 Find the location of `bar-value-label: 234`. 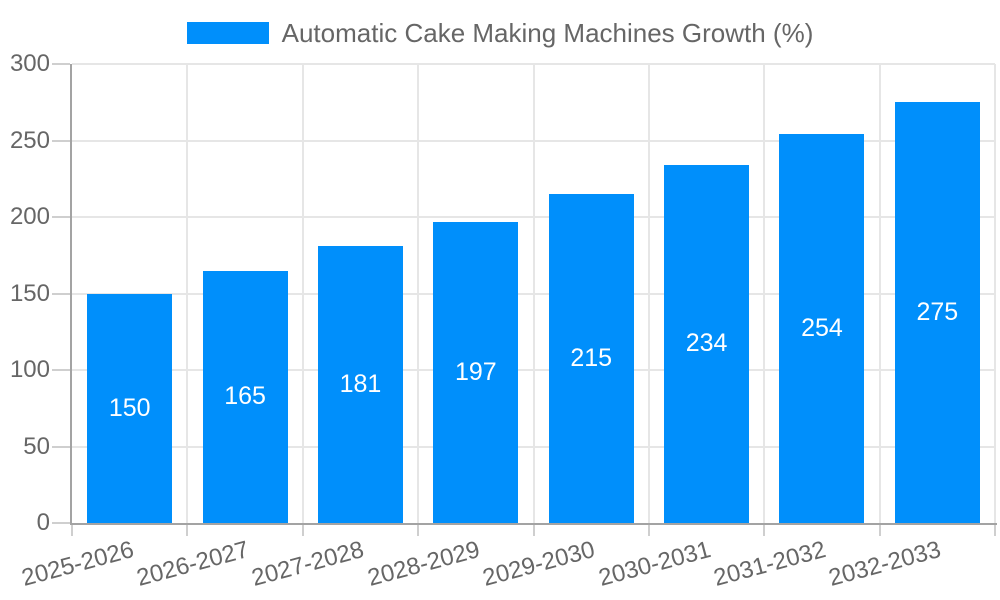

bar-value-label: 234 is located at coordinates (706, 343).